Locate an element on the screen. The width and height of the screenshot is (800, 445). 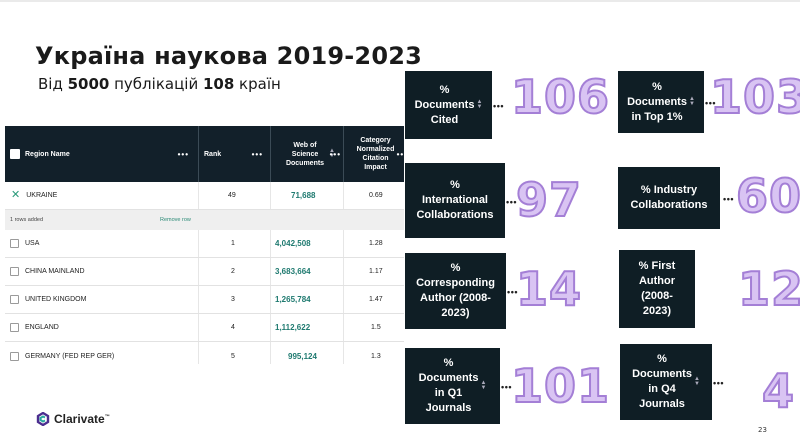
header-rank: Rank ••• is located at coordinates (236, 154).